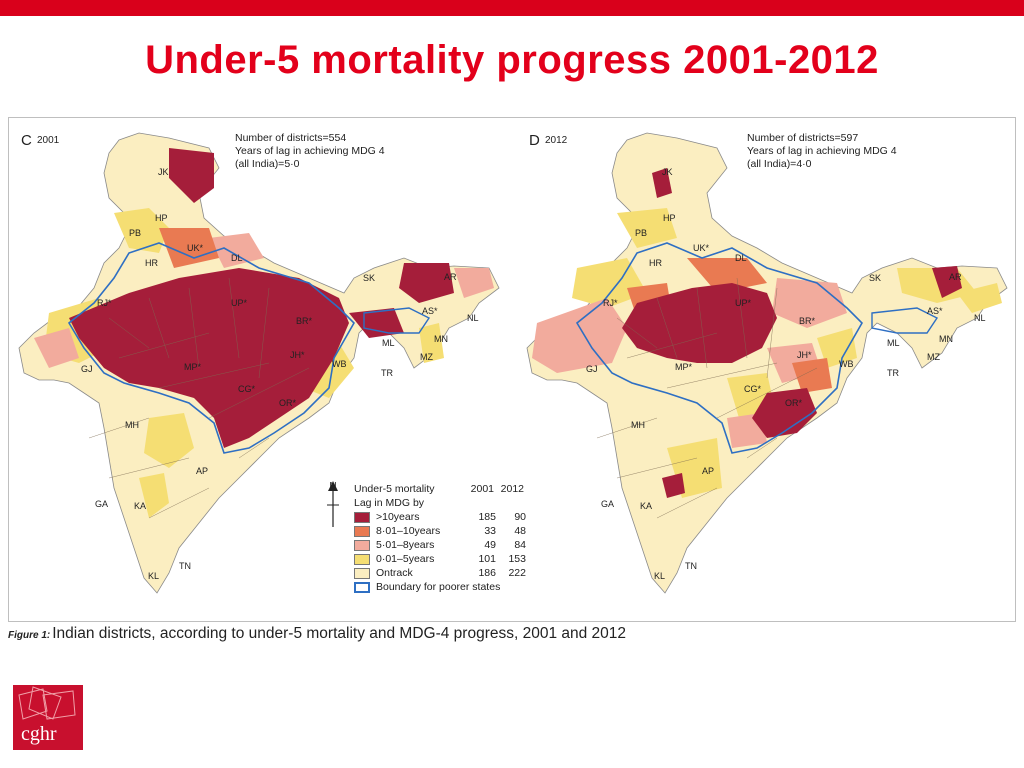 This screenshot has width=1024, height=768. What do you see at coordinates (405, 559) in the screenshot?
I see `legend-row-label: 0·01–5years` at bounding box center [405, 559].